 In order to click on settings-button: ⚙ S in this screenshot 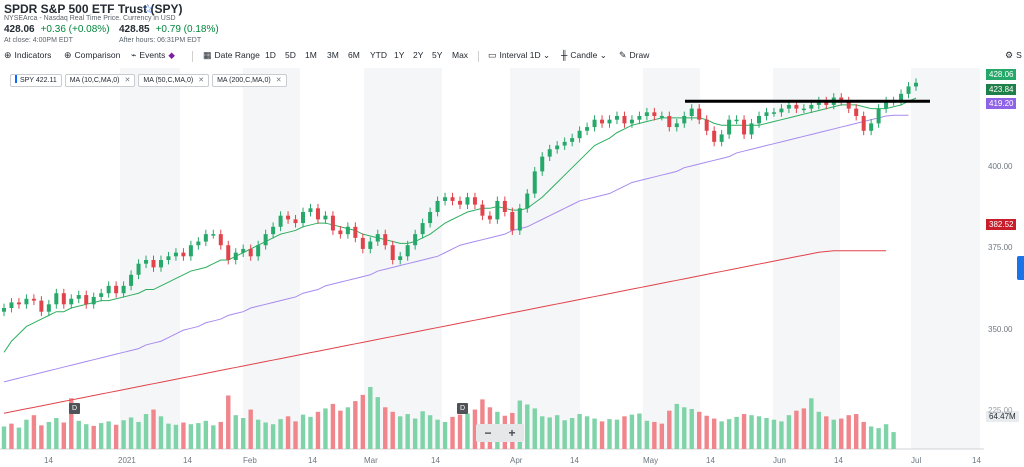, I will do `click(1013, 55)`.